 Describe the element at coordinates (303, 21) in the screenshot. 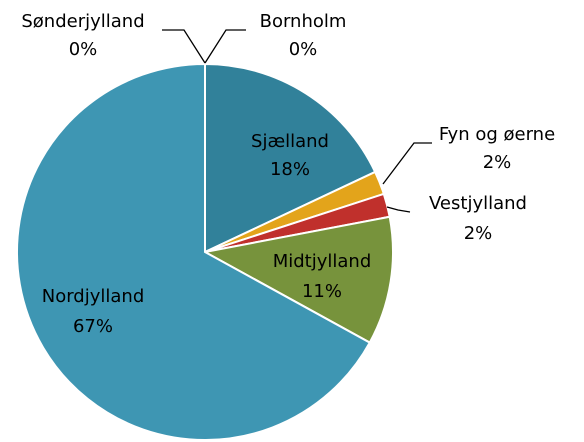

I see `slice-label: Bornholm` at that location.